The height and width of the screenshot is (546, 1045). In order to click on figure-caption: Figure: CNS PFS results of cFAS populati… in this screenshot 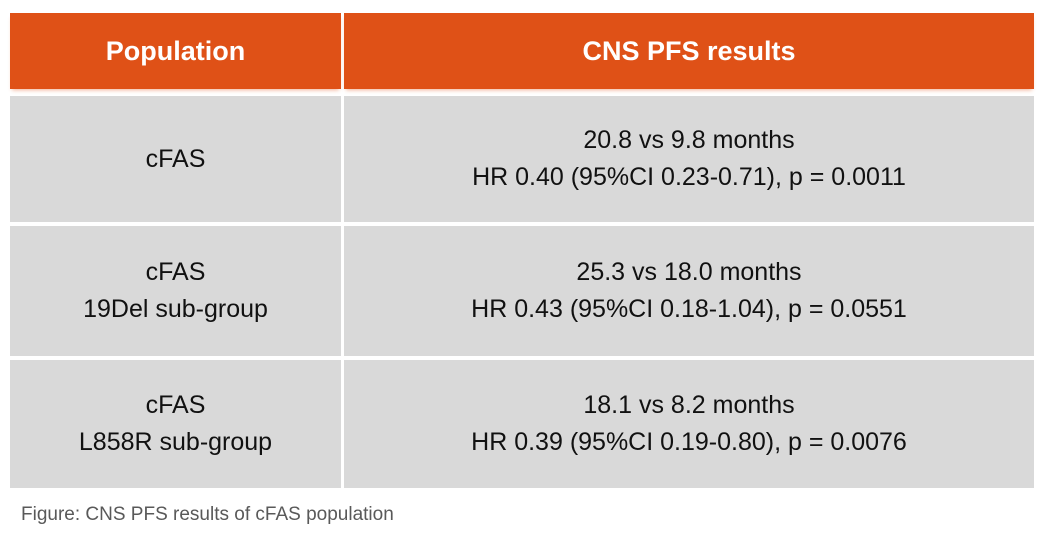, I will do `click(207, 514)`.